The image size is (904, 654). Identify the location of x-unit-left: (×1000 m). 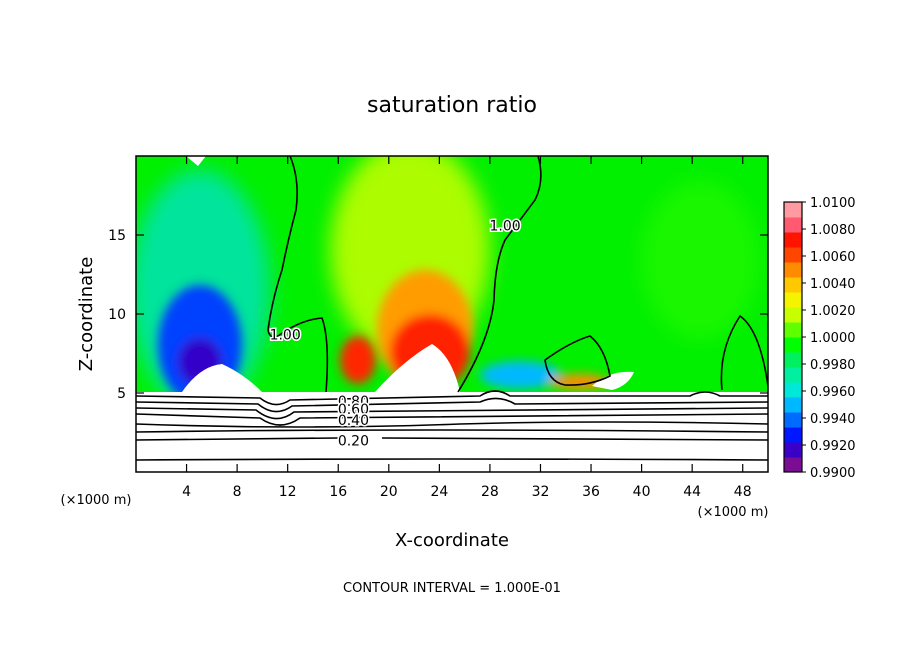
(96, 500).